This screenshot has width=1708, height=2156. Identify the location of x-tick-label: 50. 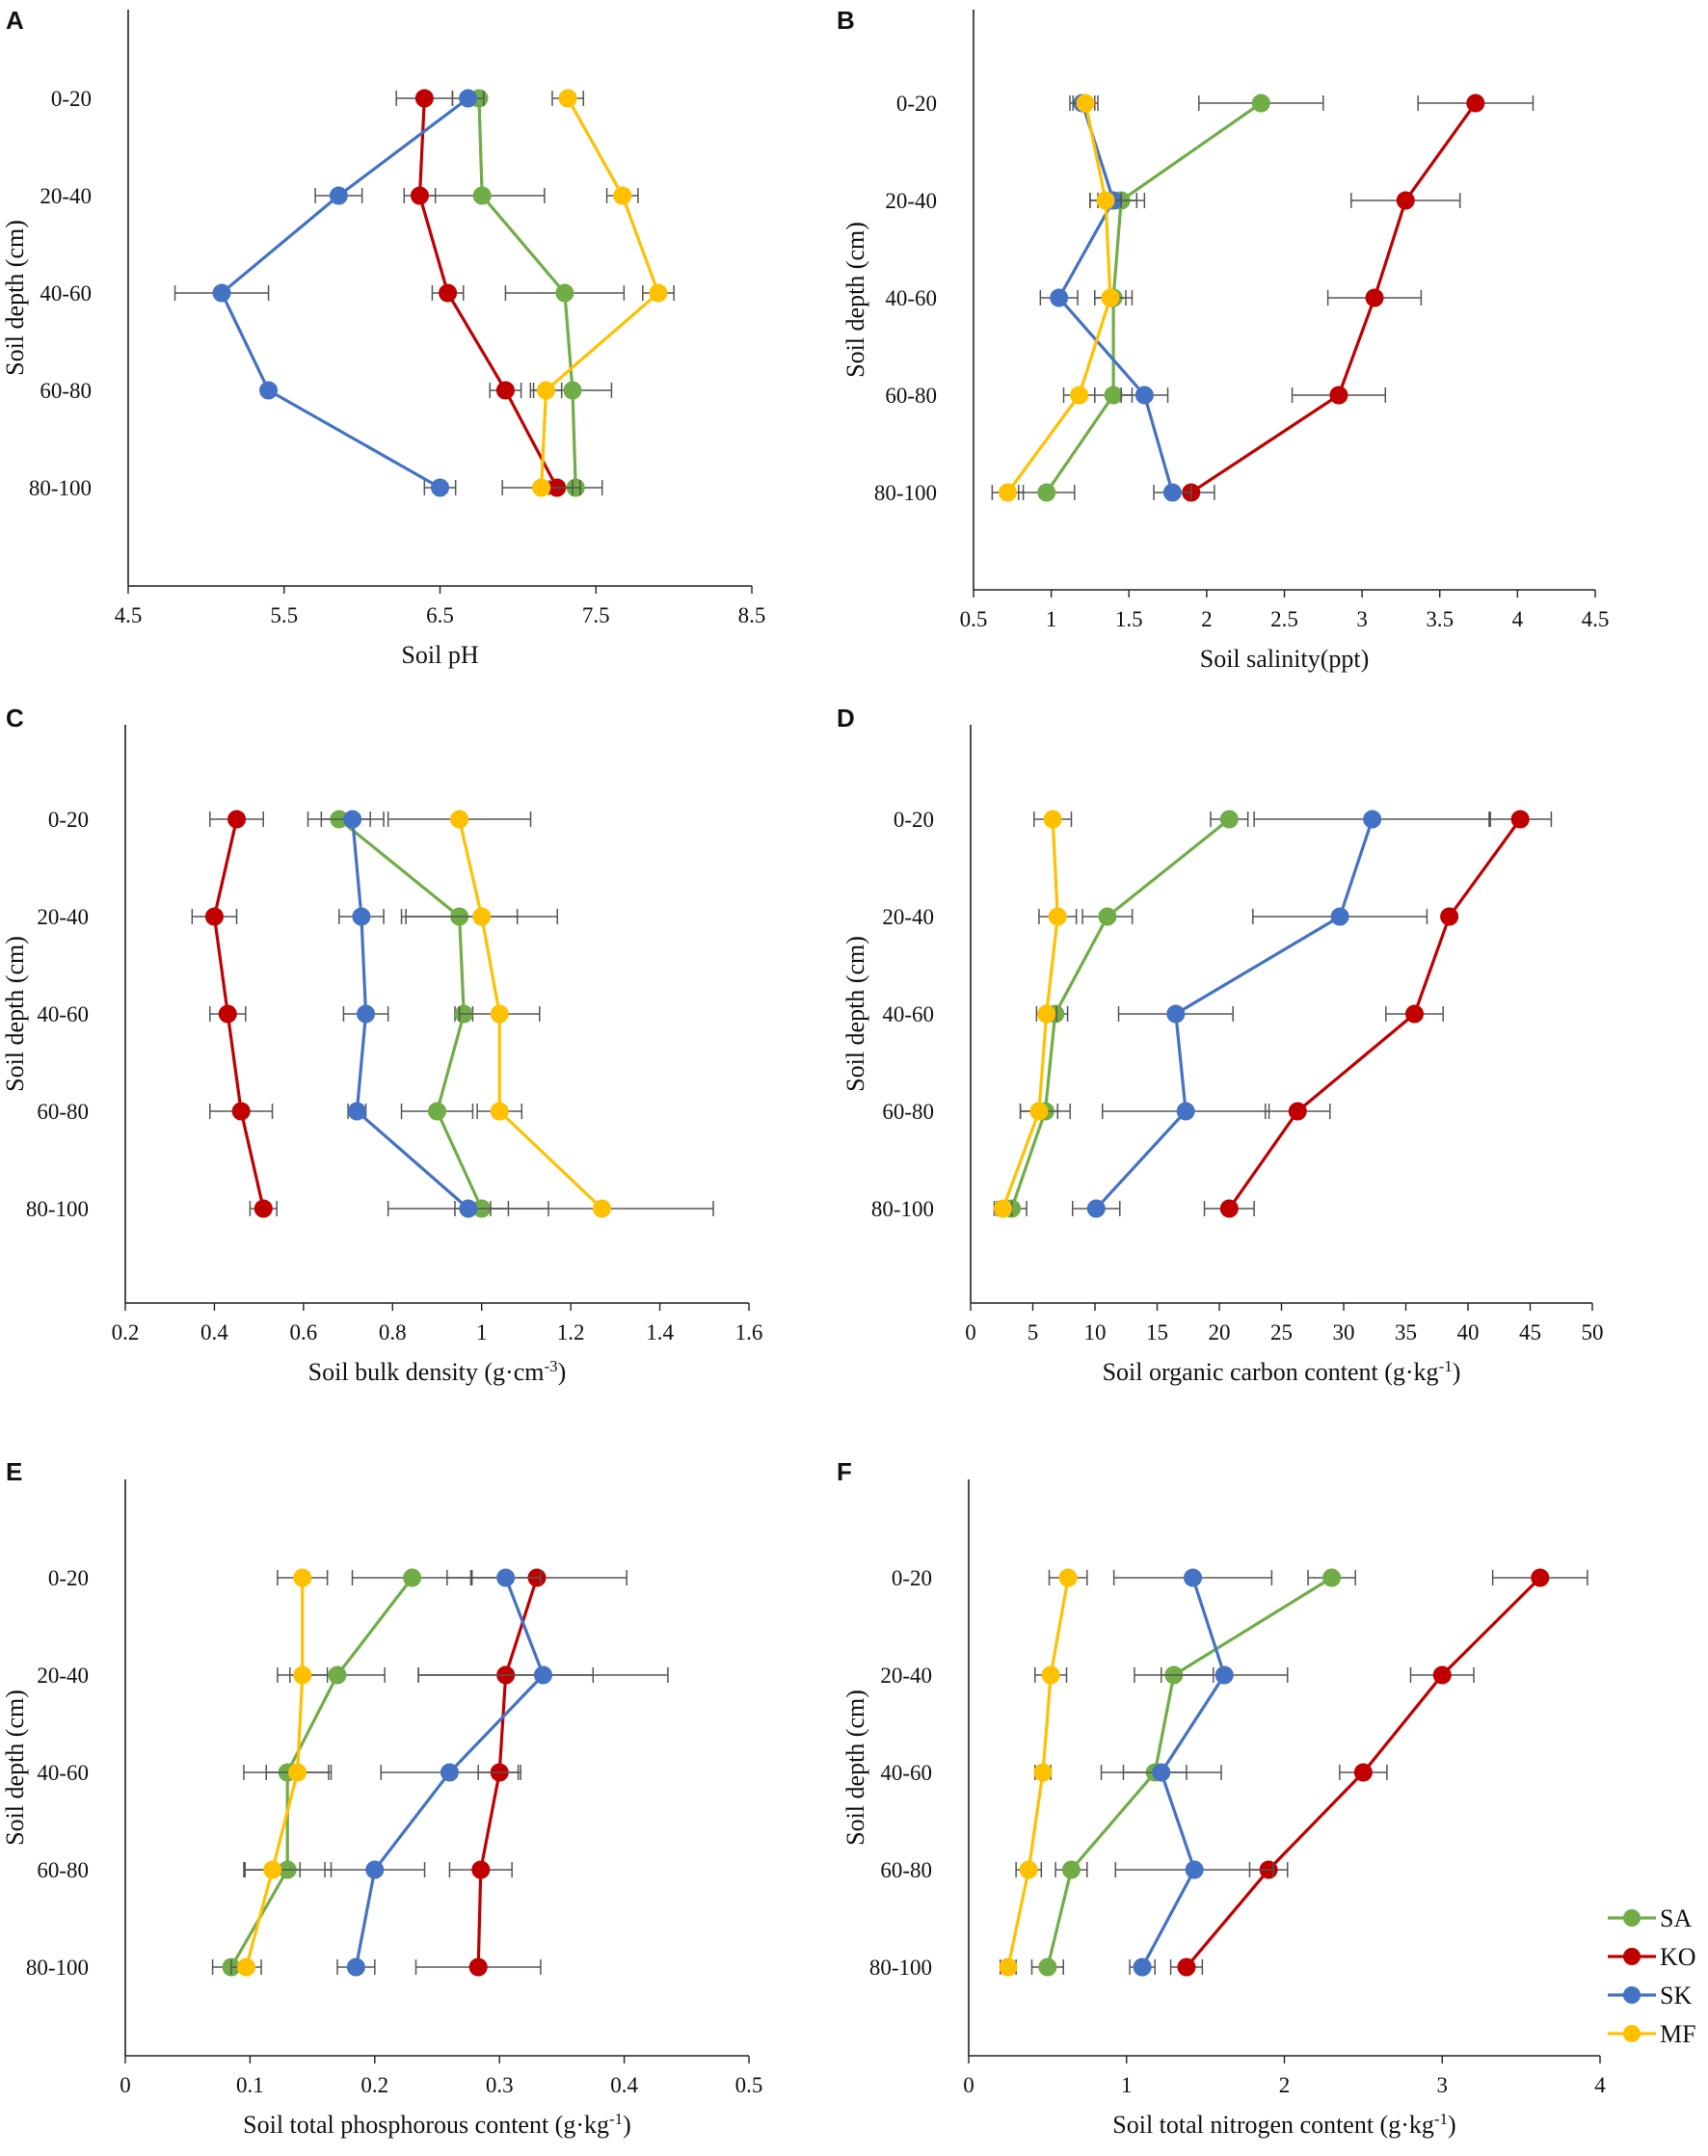
(1593, 1332).